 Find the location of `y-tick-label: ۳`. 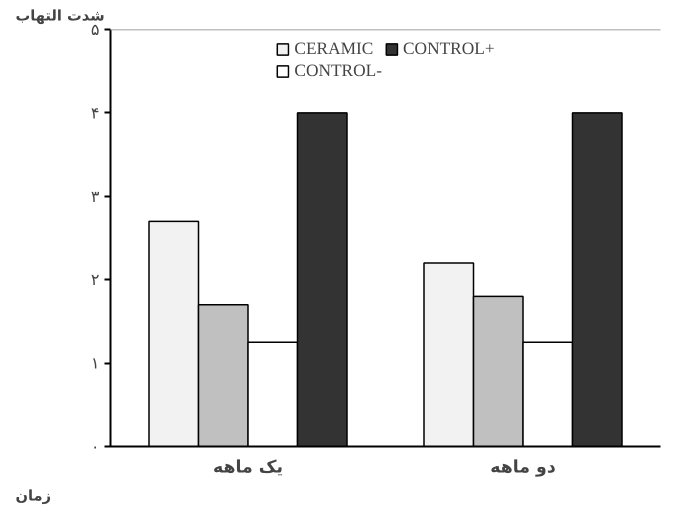

y-tick-label: ۳ is located at coordinates (95, 196).